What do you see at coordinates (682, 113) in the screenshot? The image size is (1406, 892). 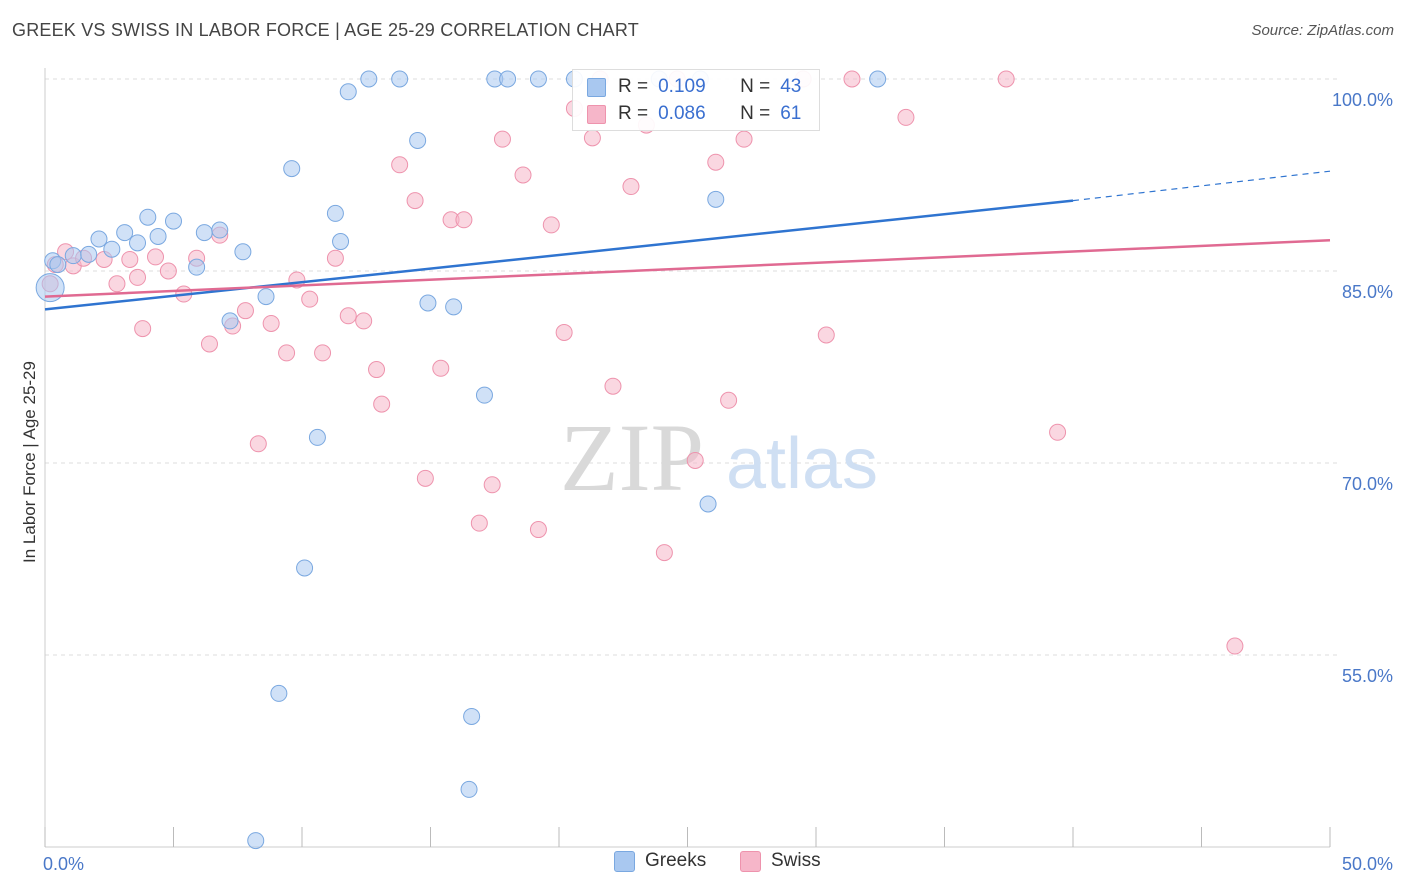 I see `swiss-r-value: 0.086` at bounding box center [682, 113].